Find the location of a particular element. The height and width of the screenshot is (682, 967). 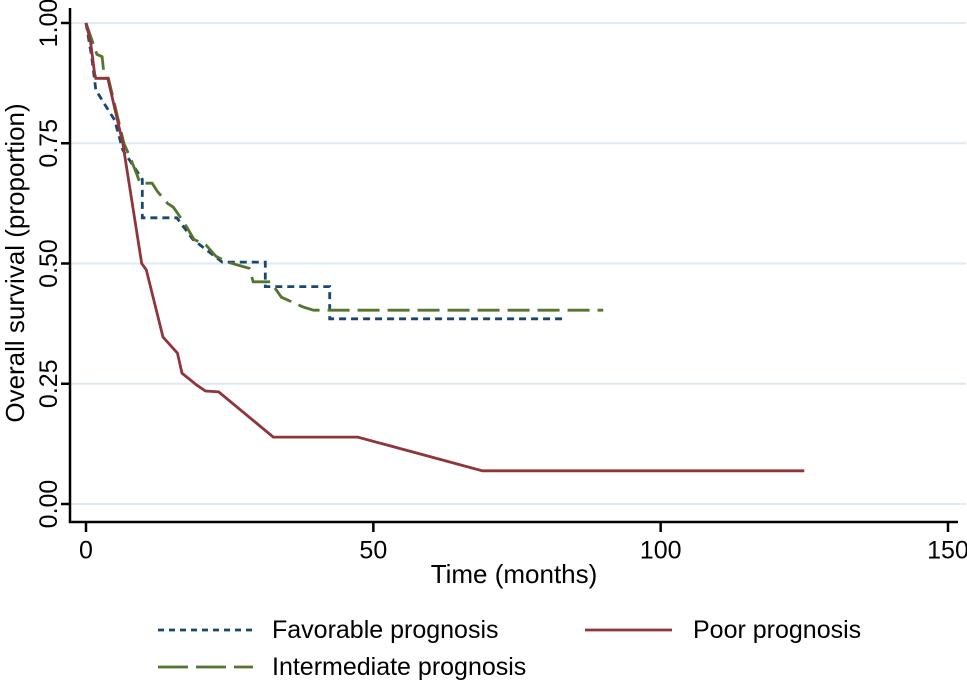

legend-intermediate-label: Intermediate prognosis is located at coordinates (399, 667).